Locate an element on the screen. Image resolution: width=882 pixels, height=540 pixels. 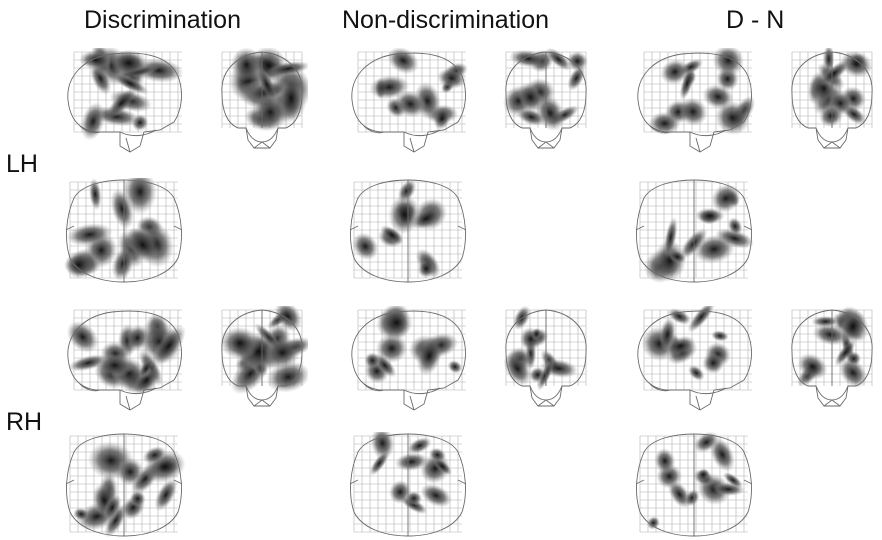
glass-brain-lh-d-minus-n-axial is located at coordinates (695, 231).